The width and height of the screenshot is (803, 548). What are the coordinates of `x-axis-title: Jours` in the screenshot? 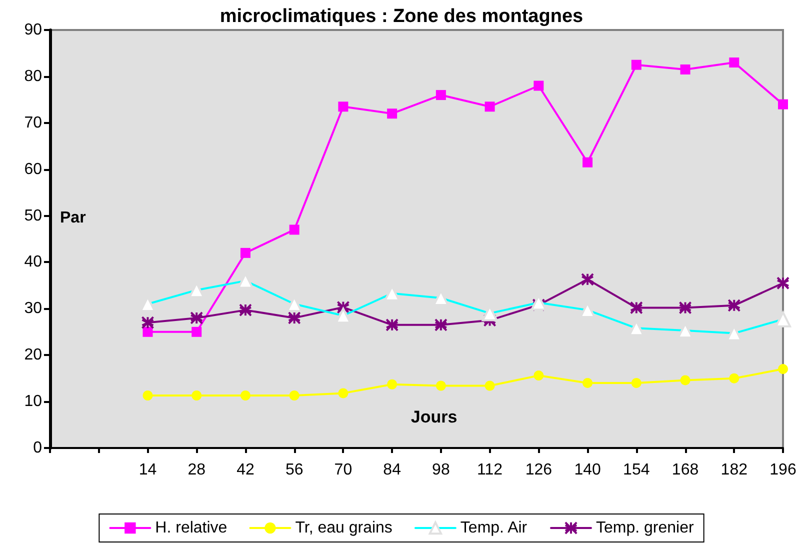 It's located at (434, 417).